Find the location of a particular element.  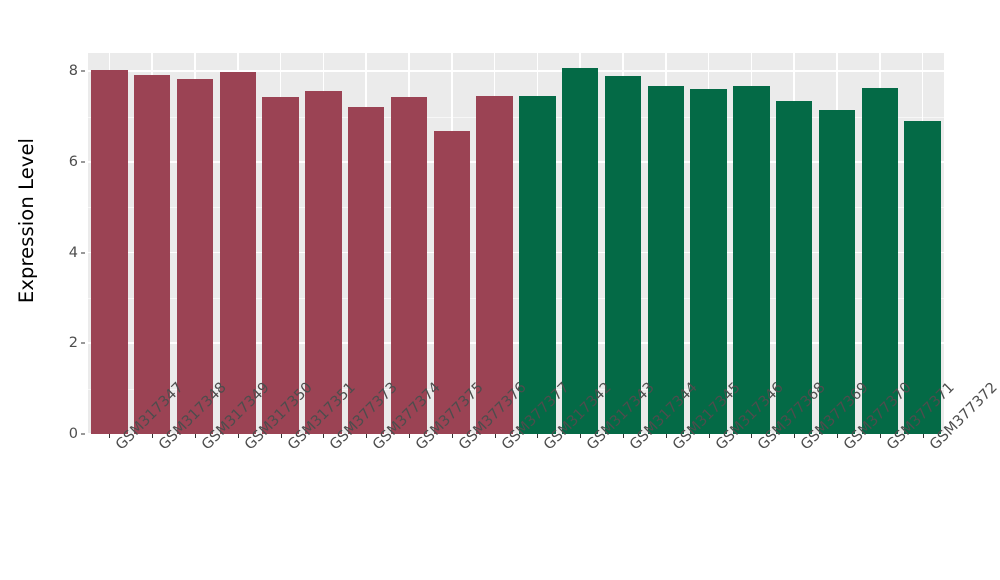

x-tick-label: GSM317350 is located at coordinates (279, 417).